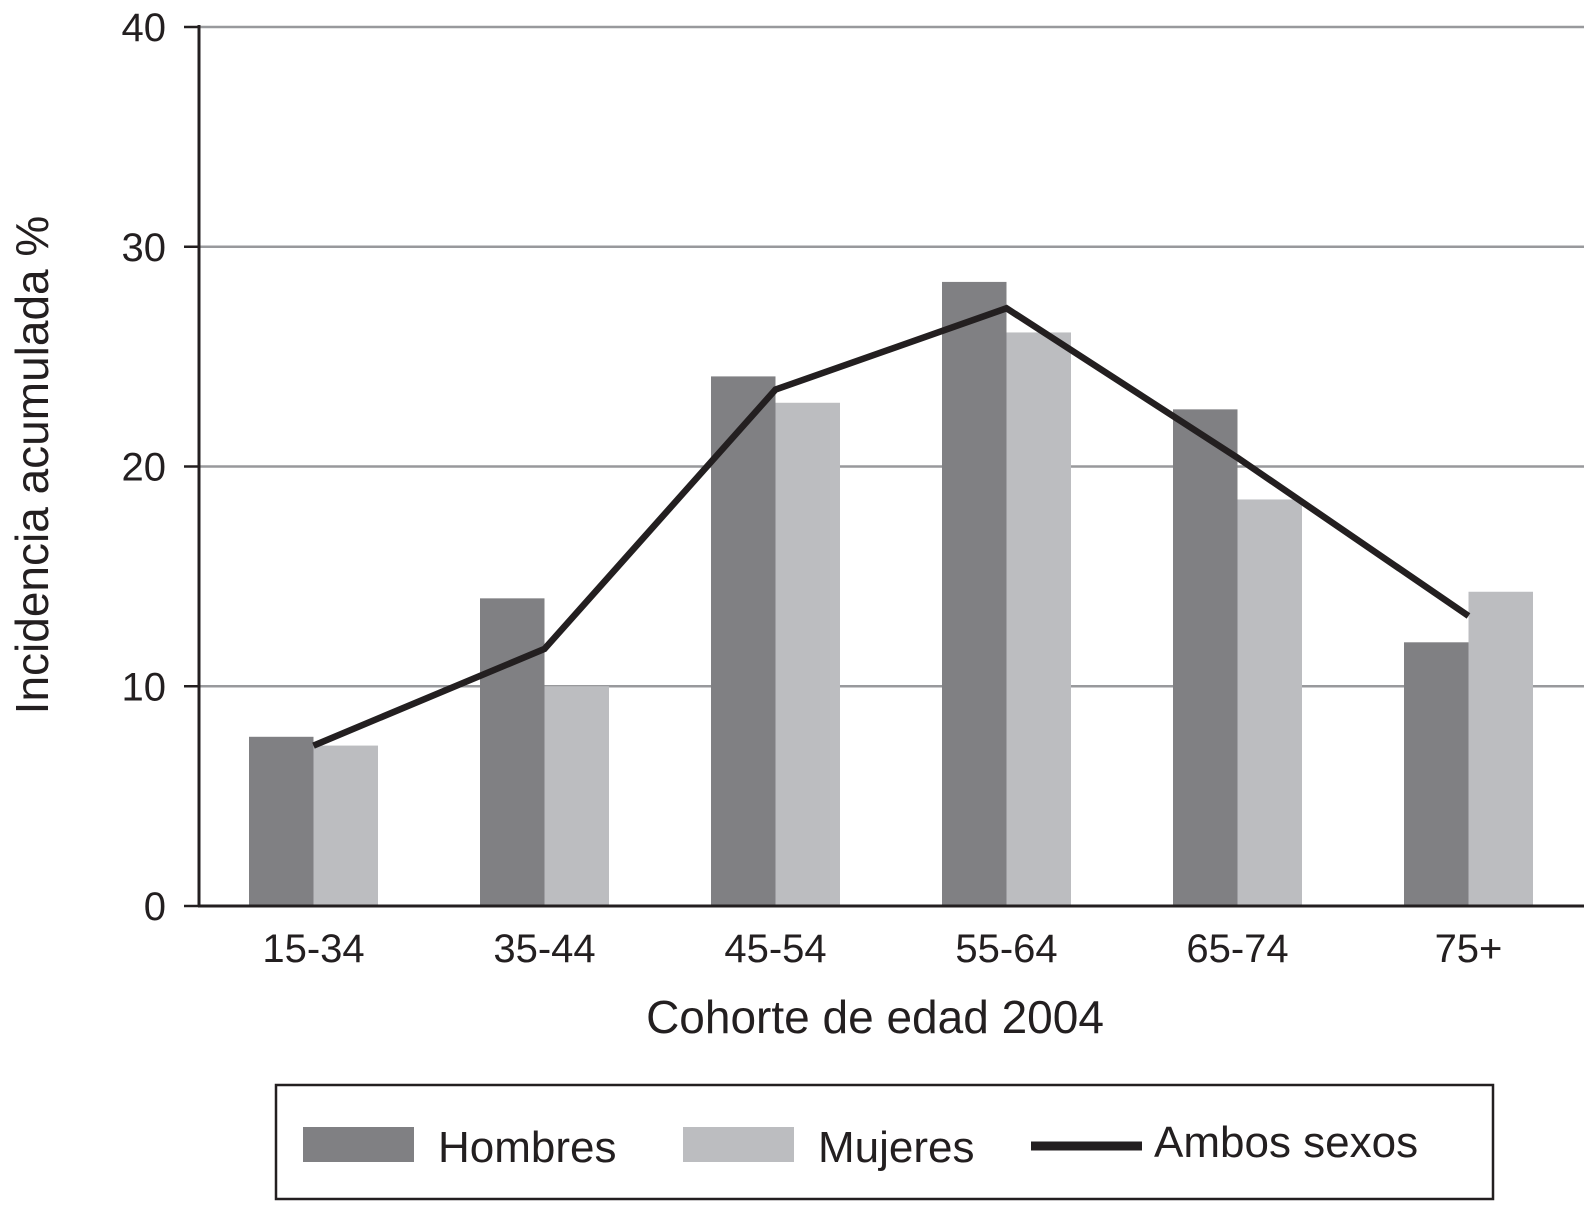 The height and width of the screenshot is (1206, 1584). What do you see at coordinates (1501, 749) in the screenshot?
I see `bar-mujeres-75+` at bounding box center [1501, 749].